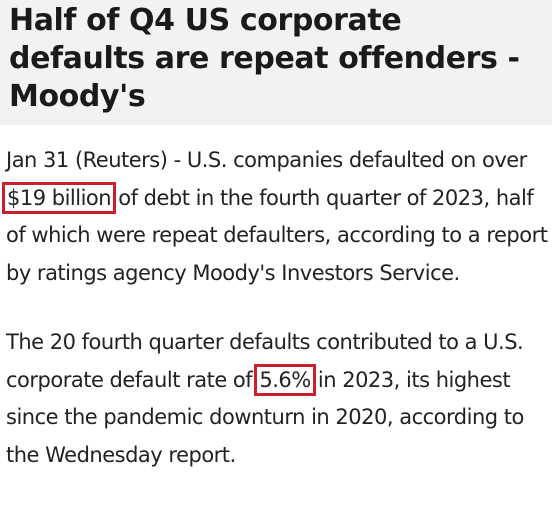 The image size is (552, 509). I want to click on headline-line-2: defaults are repeat offenders -, so click(264, 58).